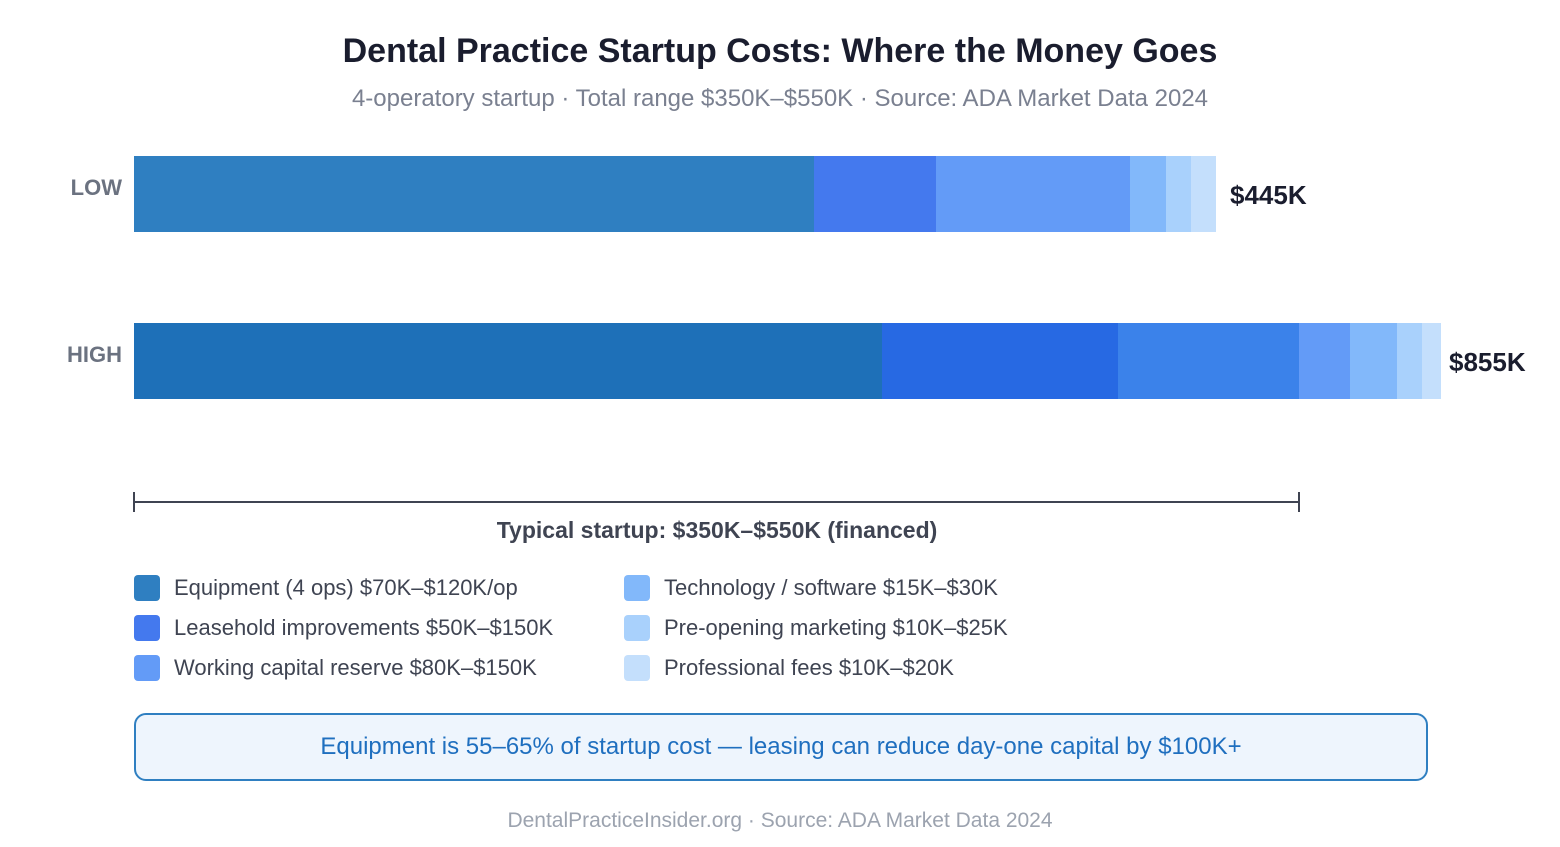  What do you see at coordinates (364, 627) in the screenshot?
I see `legend-label: Leasehold improvements $50K–$150K` at bounding box center [364, 627].